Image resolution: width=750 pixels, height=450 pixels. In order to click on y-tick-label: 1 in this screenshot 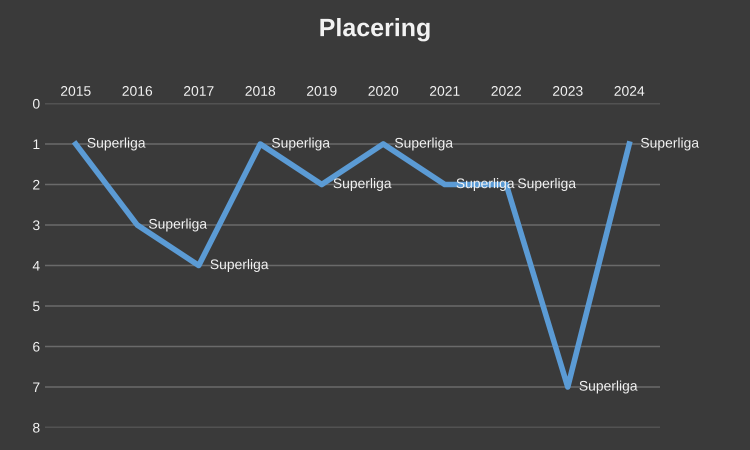, I will do `click(36, 144)`.